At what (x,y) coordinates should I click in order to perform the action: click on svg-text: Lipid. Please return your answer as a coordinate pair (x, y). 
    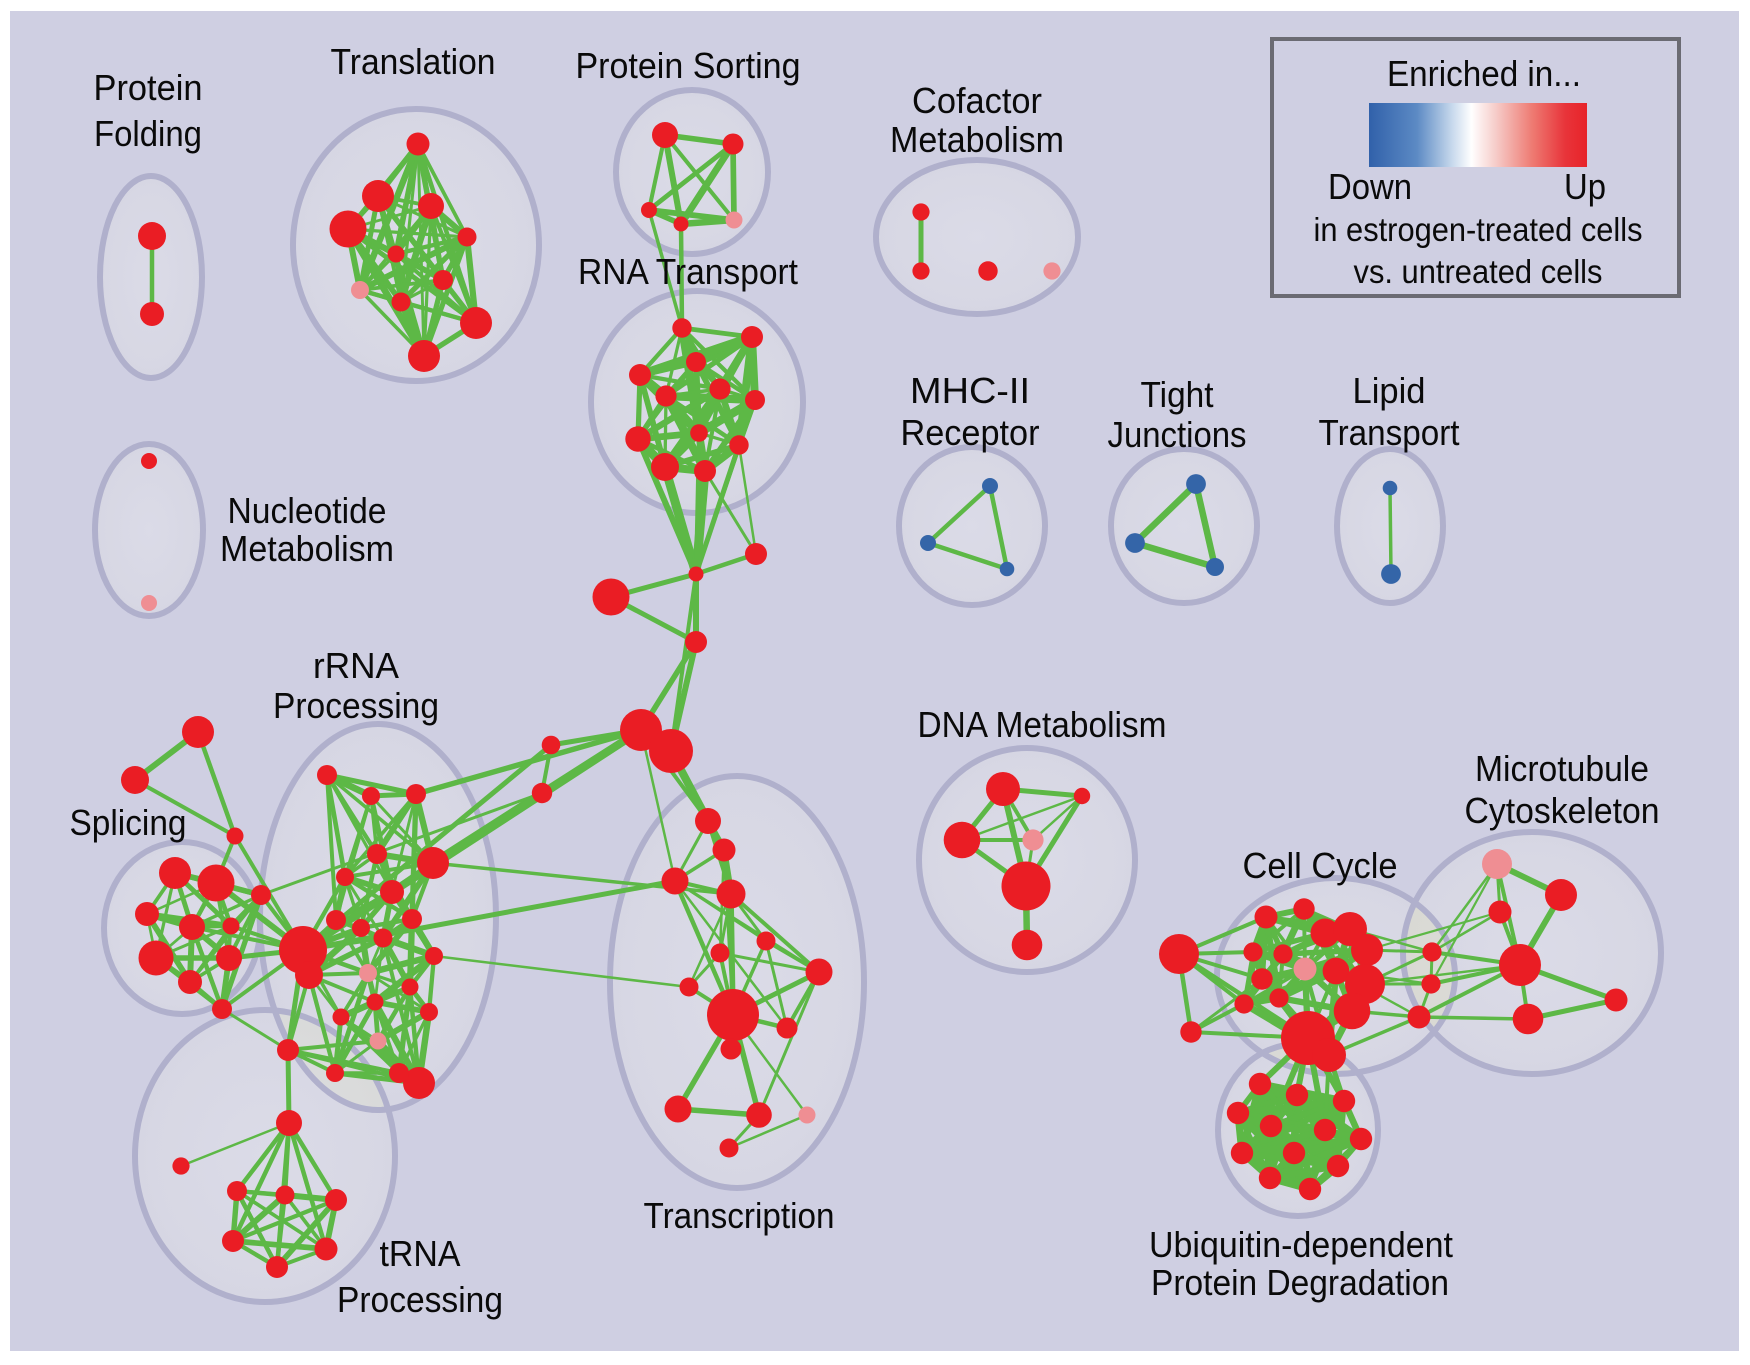
    Looking at the image, I should click on (1389, 390).